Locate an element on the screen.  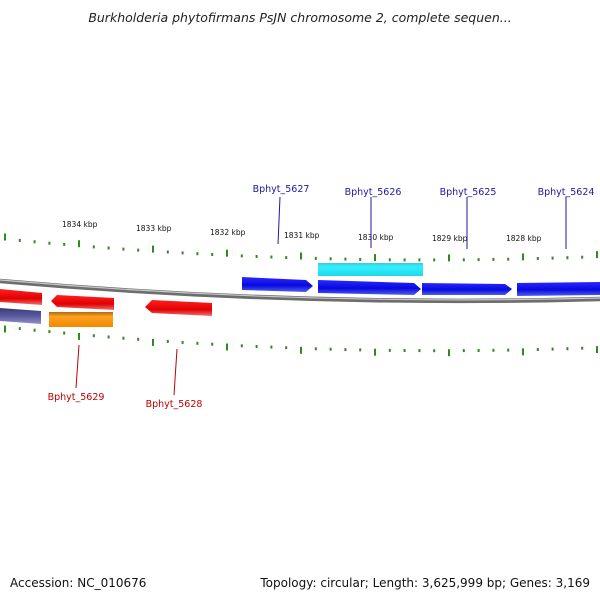
gene-red-partial is located at coordinates (21, 297).